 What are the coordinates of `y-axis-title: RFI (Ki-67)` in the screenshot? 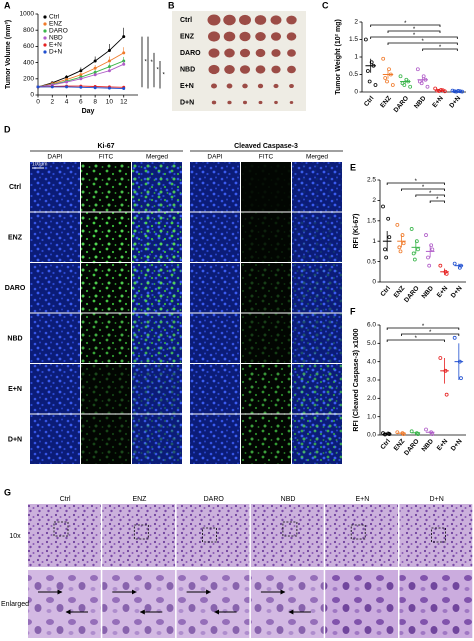 It's located at (356, 231).